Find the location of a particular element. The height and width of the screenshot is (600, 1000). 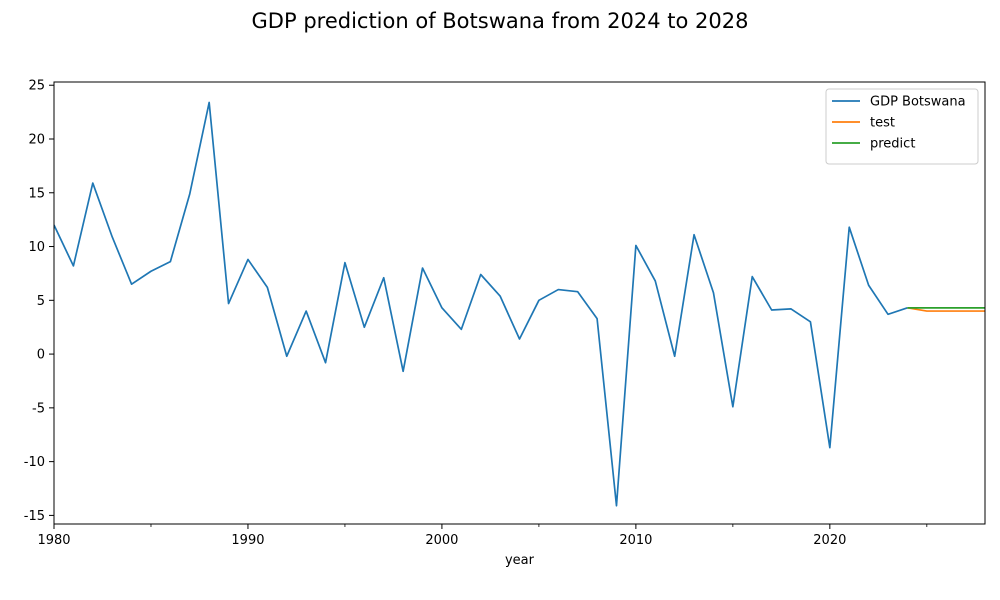

y-tick-label: 0 is located at coordinates (41, 355).